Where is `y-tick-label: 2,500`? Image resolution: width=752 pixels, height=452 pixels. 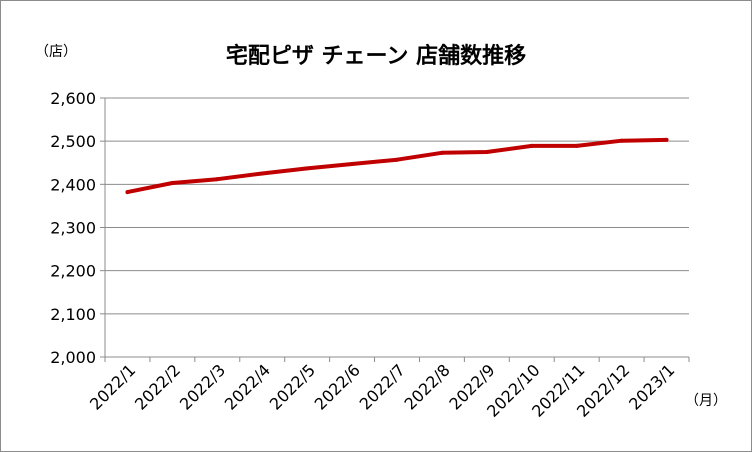
y-tick-label: 2,500 is located at coordinates (73, 141).